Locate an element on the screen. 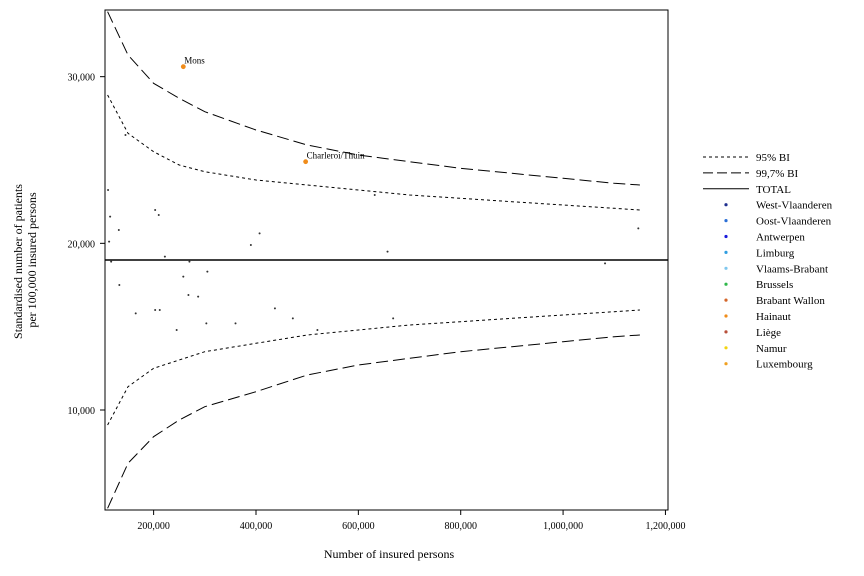 The height and width of the screenshot is (576, 864). legend-entry: West-Vlaanderen is located at coordinates (794, 206).